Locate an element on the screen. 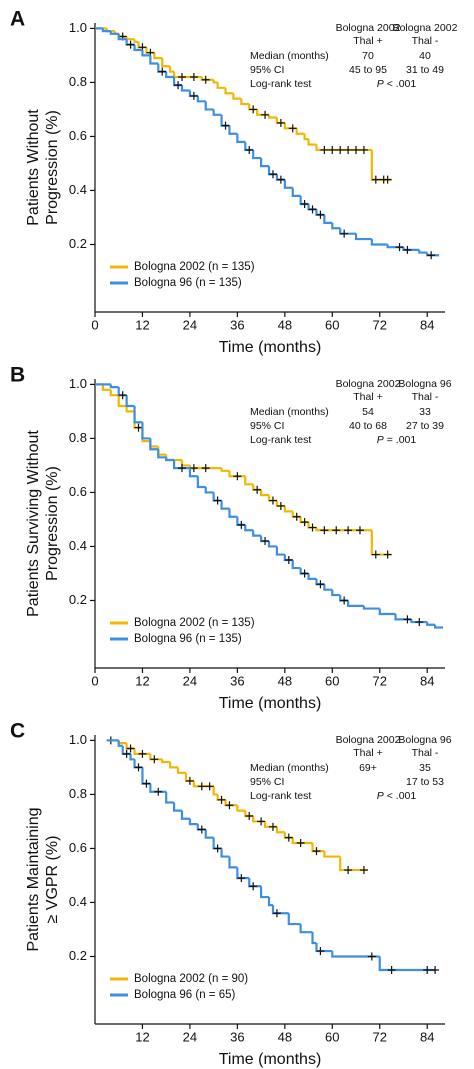  x-tick-label: 36 is located at coordinates (237, 1036).